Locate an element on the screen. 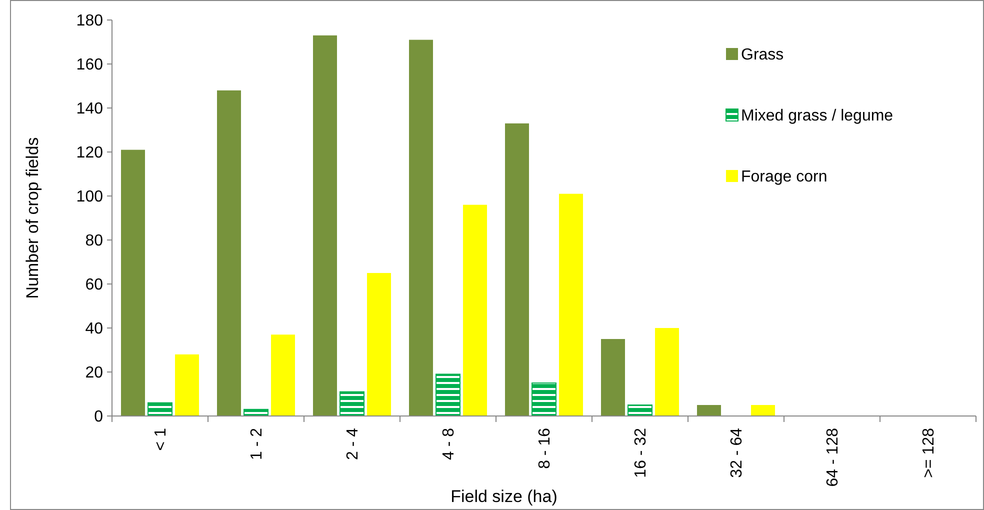 The width and height of the screenshot is (984, 510). x-tick-label: 64 - 128 is located at coordinates (833, 457).